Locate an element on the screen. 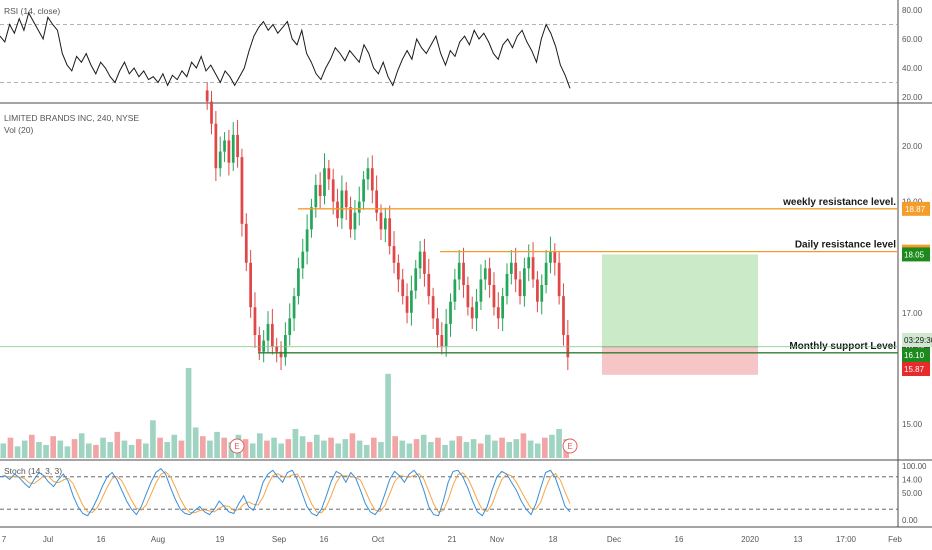 This screenshot has height=550, width=932. rsi-tick-label: 40.00 is located at coordinates (912, 68).